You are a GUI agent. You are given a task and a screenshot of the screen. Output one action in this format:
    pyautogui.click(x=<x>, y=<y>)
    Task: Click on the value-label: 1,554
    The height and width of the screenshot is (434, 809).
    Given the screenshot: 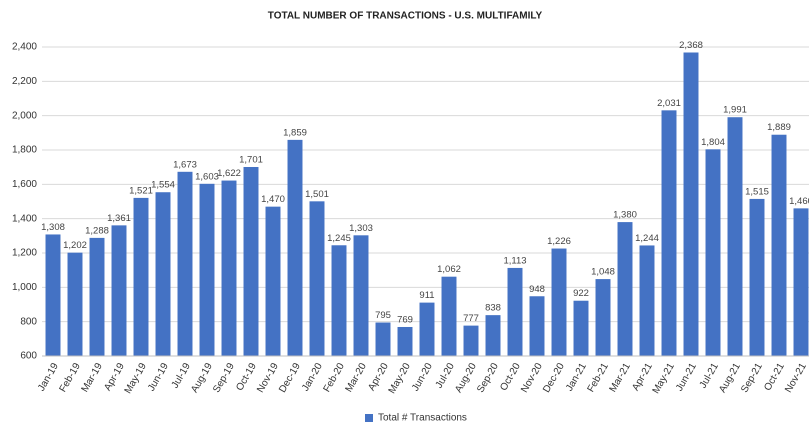 What is the action you would take?
    pyautogui.click(x=163, y=185)
    